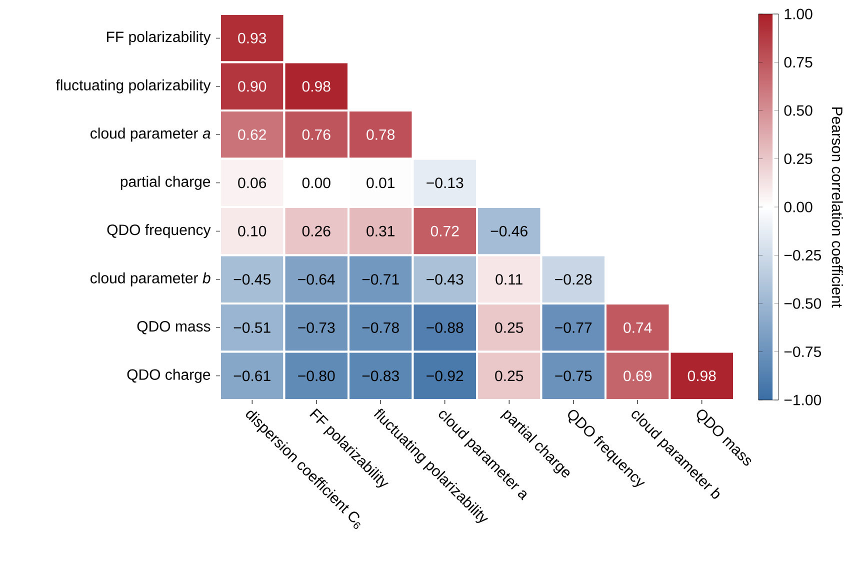 This screenshot has height=567, width=852. What do you see at coordinates (173, 327) in the screenshot?
I see `y-tick-label: QDO mass` at bounding box center [173, 327].